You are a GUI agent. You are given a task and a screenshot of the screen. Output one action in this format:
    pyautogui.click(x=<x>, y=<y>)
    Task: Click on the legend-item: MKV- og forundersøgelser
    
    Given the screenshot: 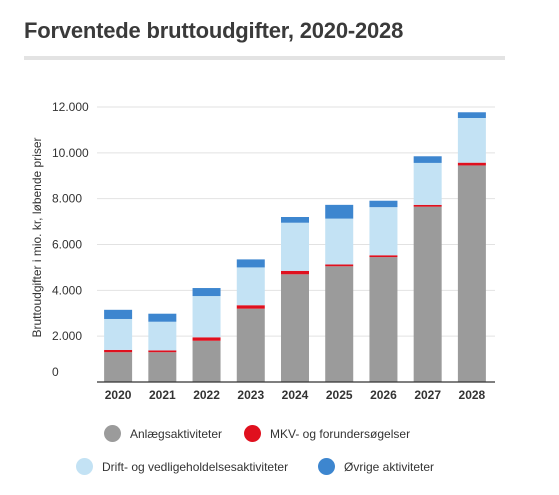 What is the action you would take?
    pyautogui.click(x=327, y=433)
    